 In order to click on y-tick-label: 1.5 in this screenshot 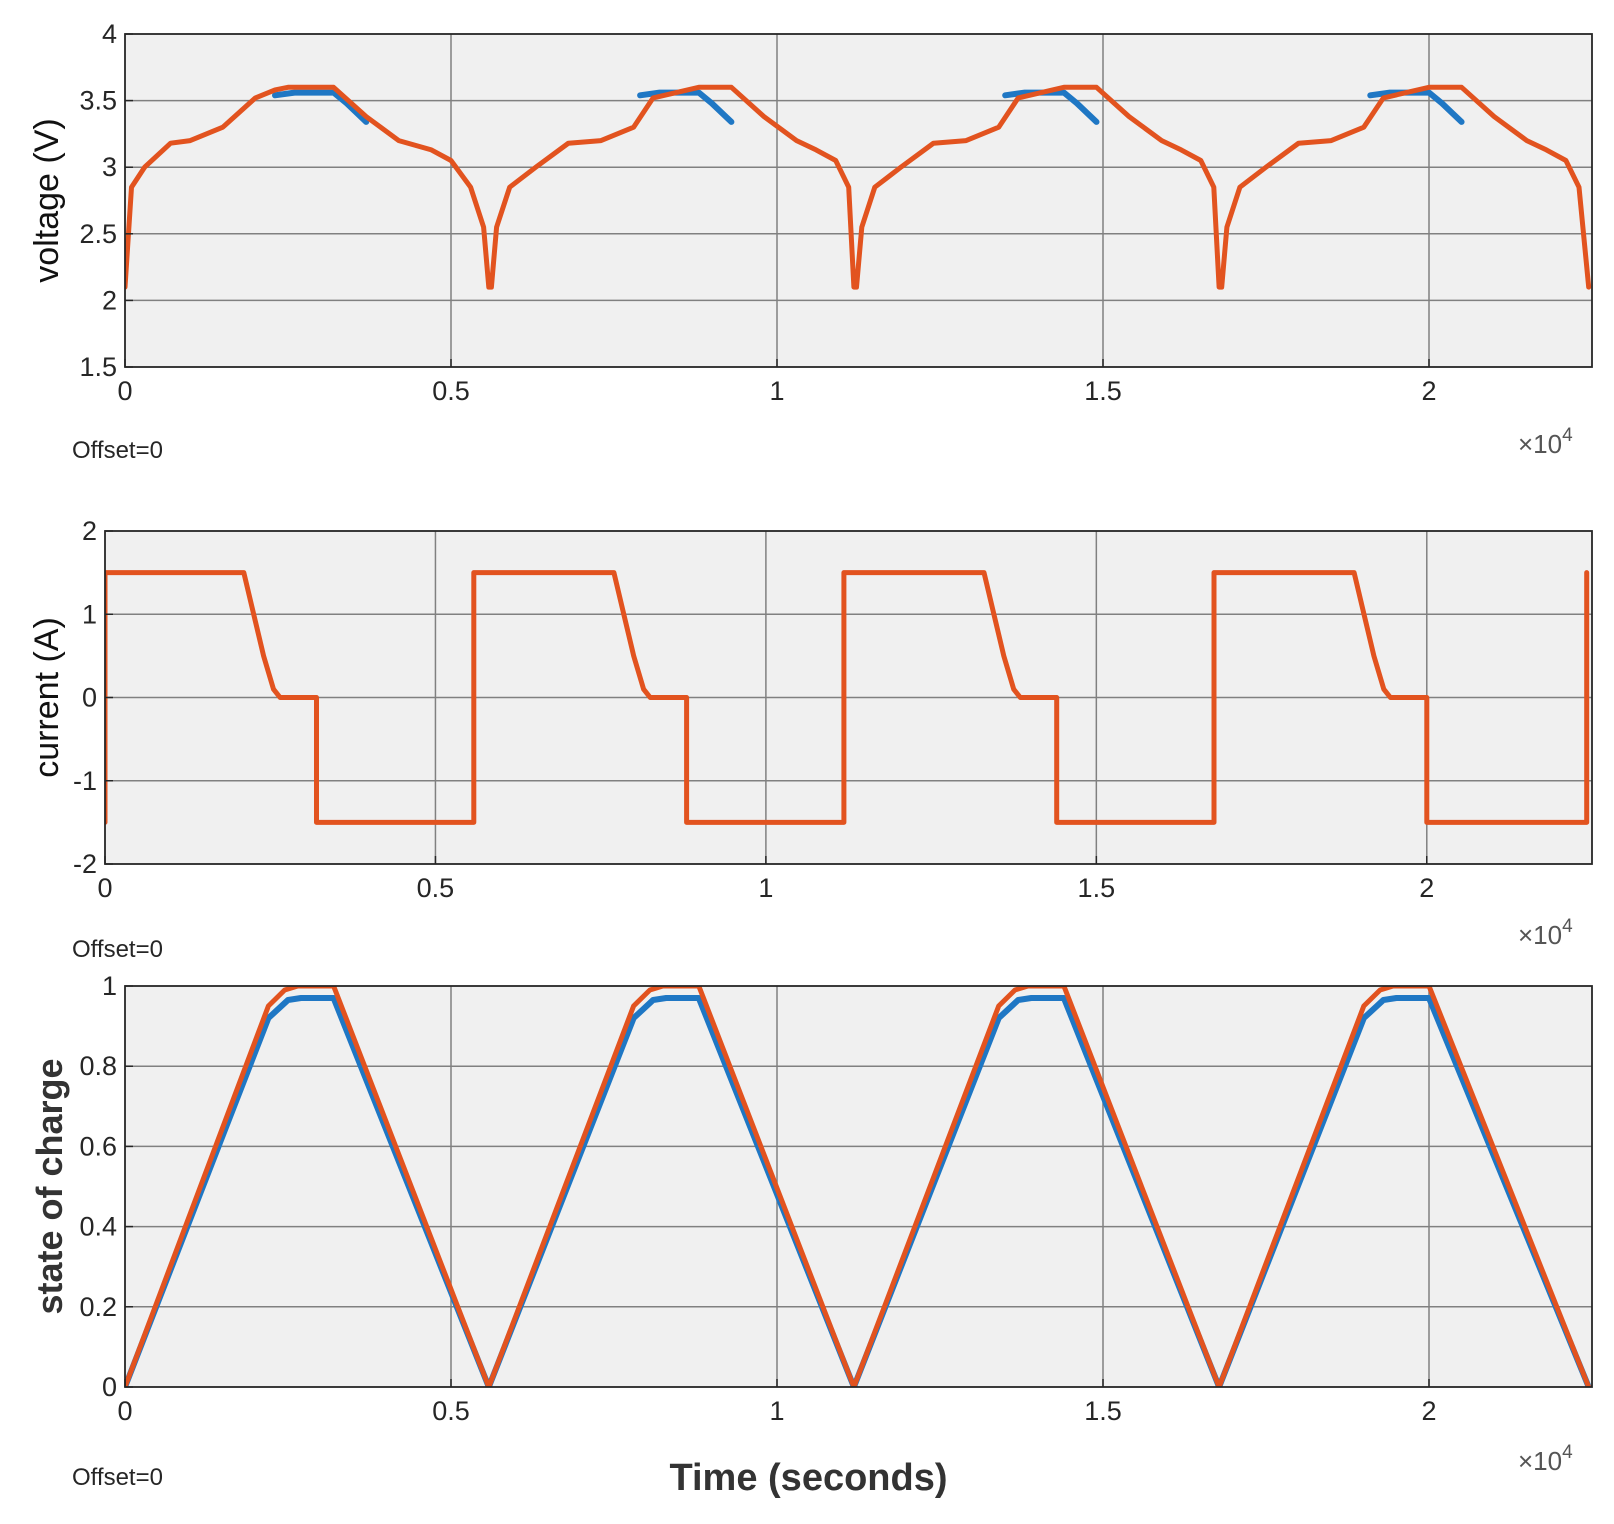, I will do `click(98, 367)`.